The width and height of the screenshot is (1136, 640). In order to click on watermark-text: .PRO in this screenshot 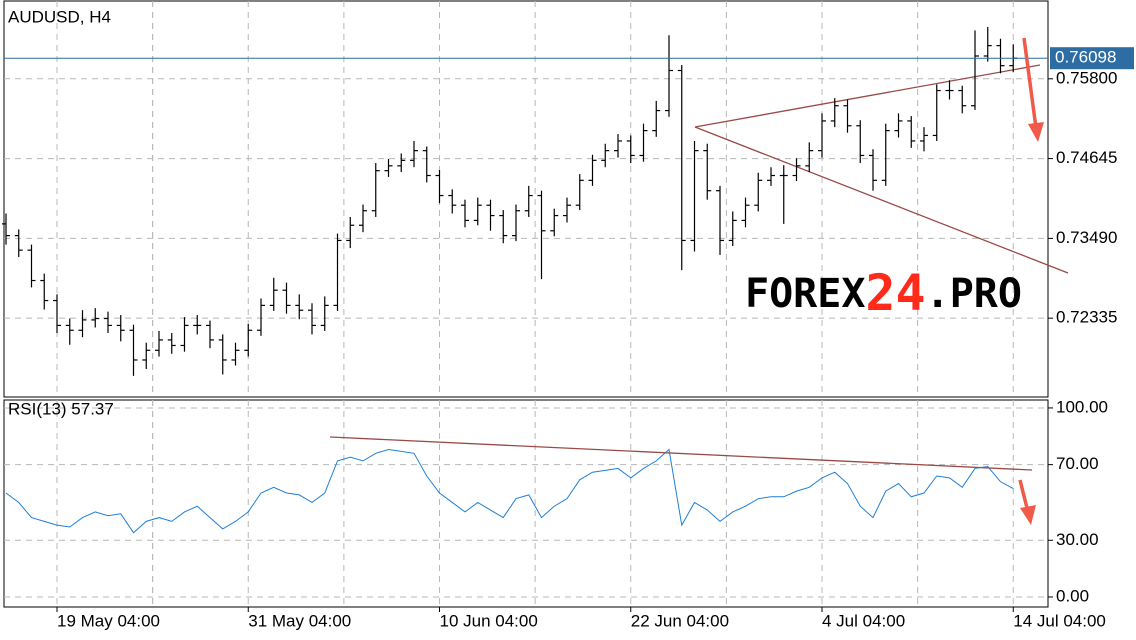, I will do `click(974, 294)`.